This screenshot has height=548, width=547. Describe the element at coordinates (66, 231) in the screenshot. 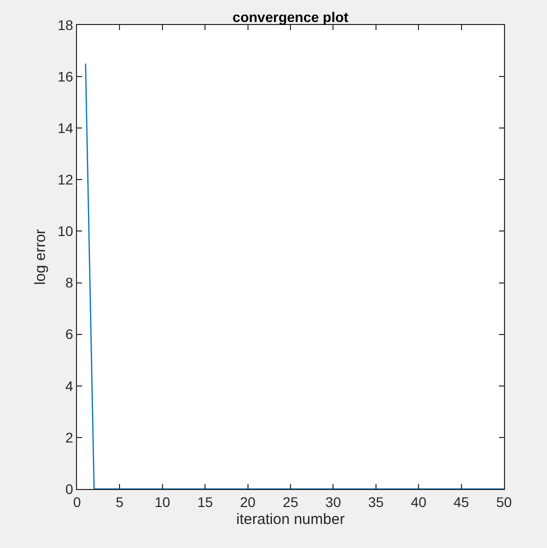

I see `y-tick-label: 10` at that location.